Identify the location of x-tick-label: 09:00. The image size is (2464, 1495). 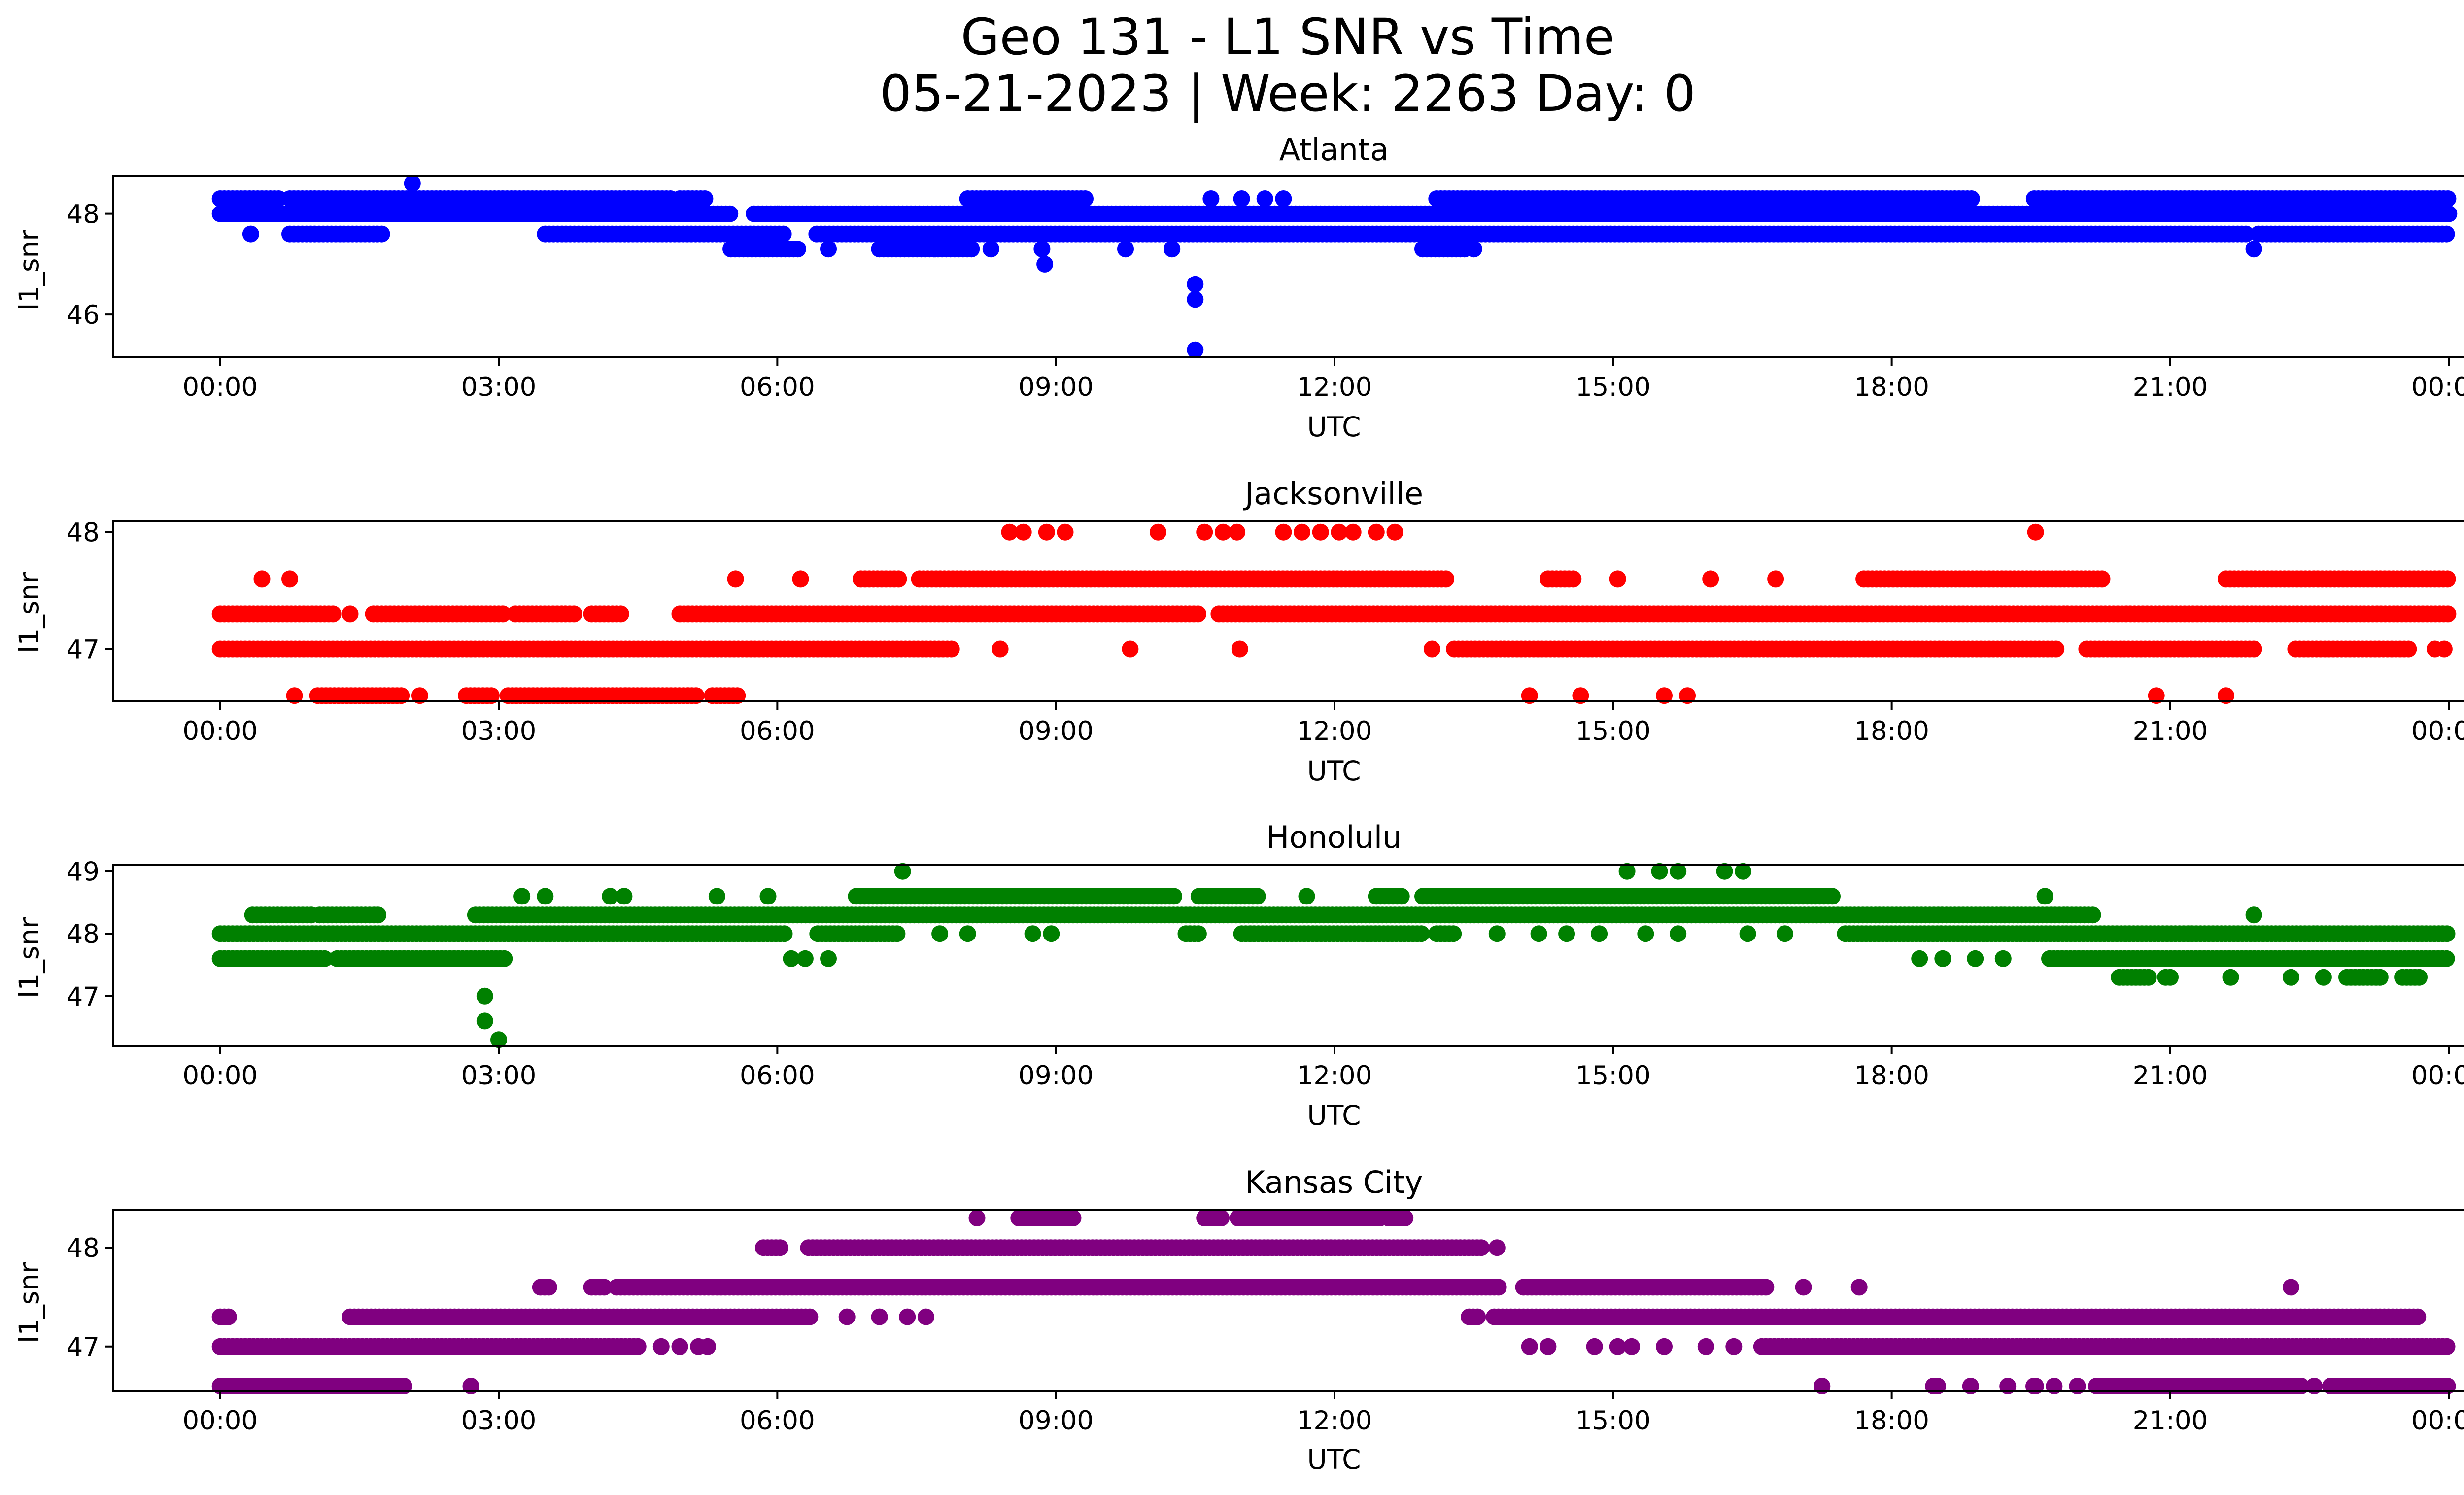
(1056, 731).